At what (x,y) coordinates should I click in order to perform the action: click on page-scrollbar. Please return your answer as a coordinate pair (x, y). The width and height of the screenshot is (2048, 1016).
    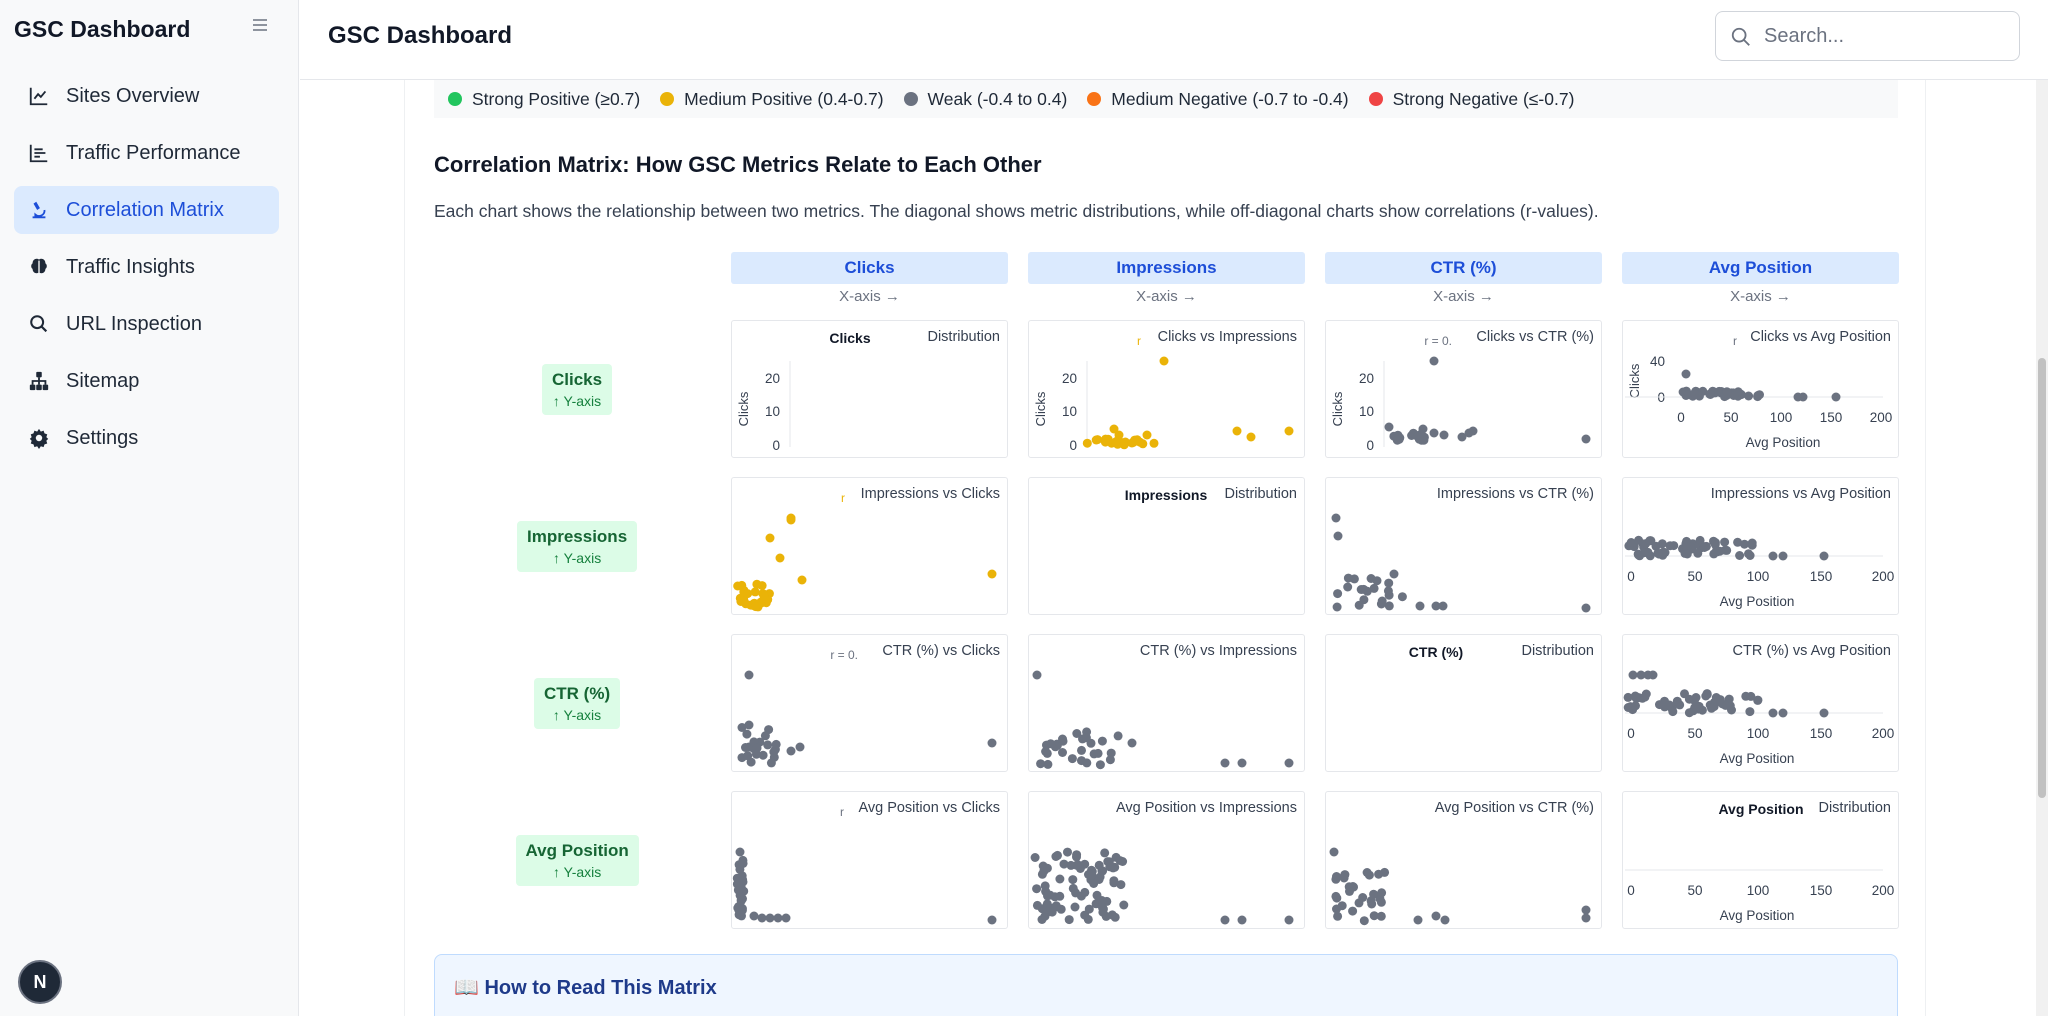
    Looking at the image, I should click on (2042, 548).